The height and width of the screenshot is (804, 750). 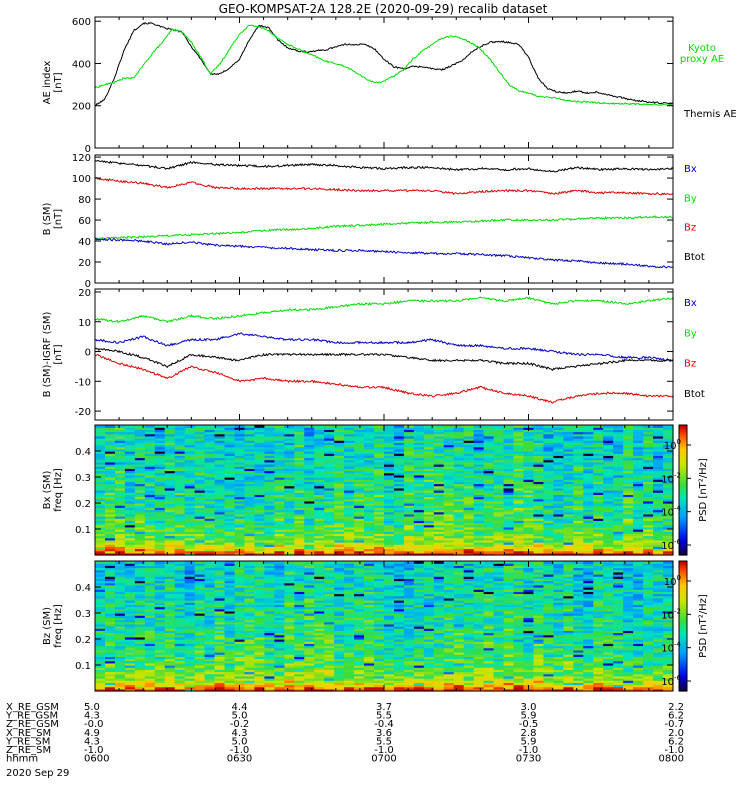 I want to click on panel-frame, so click(x=384, y=82).